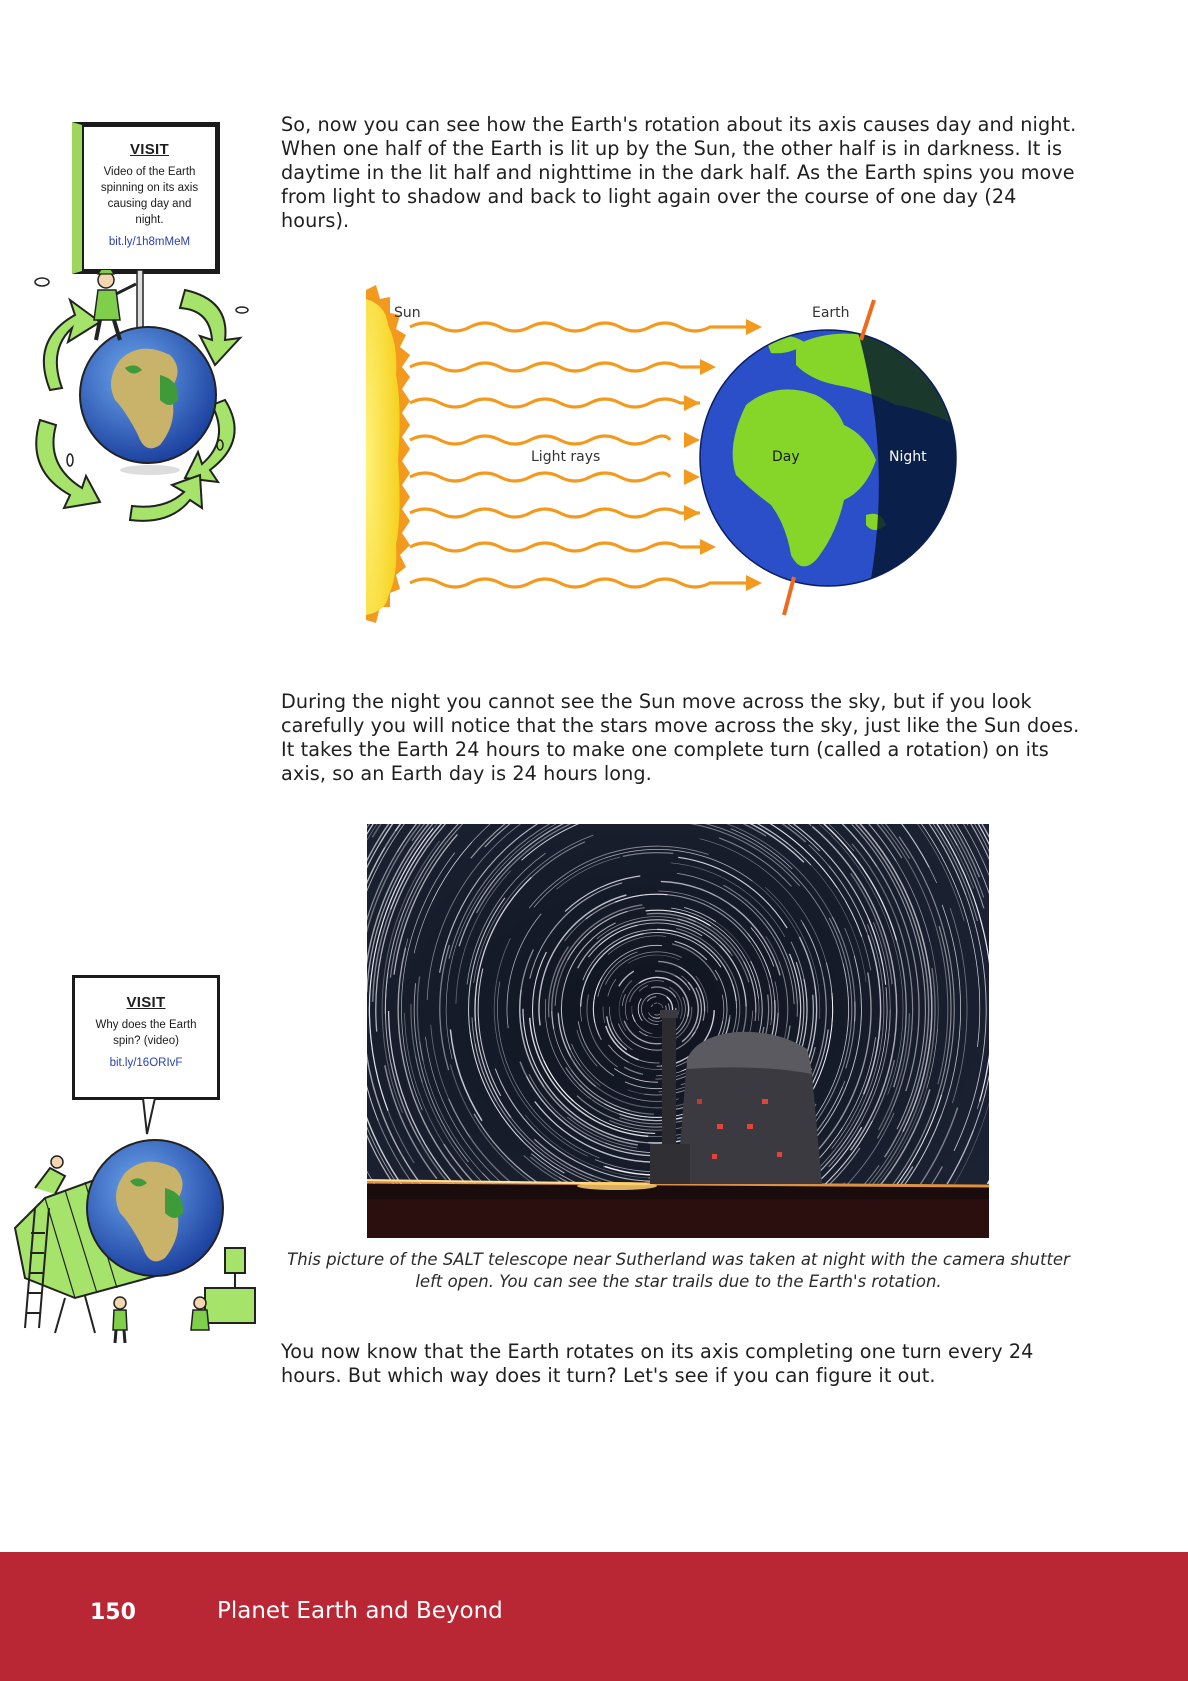  I want to click on salt-telescope-star-trails-photo, so click(678, 1031).